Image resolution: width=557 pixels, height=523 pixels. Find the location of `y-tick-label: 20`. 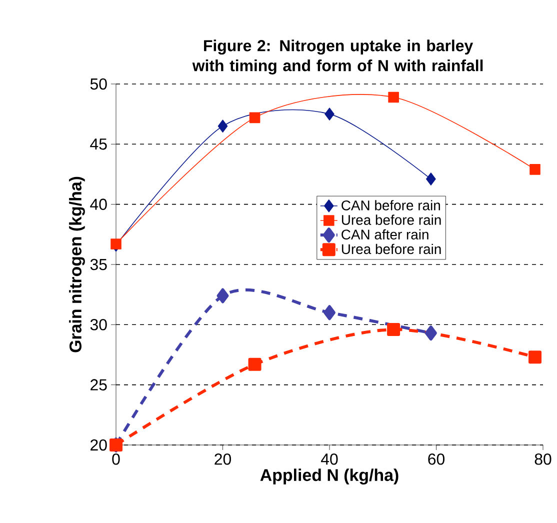

y-tick-label: 20 is located at coordinates (98, 445).